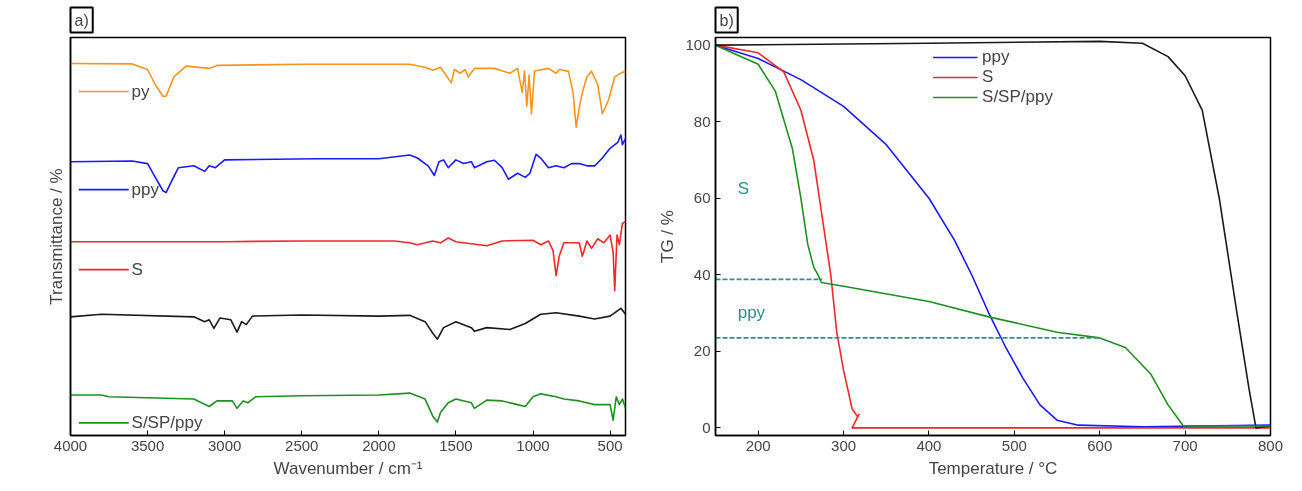 The image size is (1302, 491). I want to click on y-tick-label: 100, so click(698, 45).